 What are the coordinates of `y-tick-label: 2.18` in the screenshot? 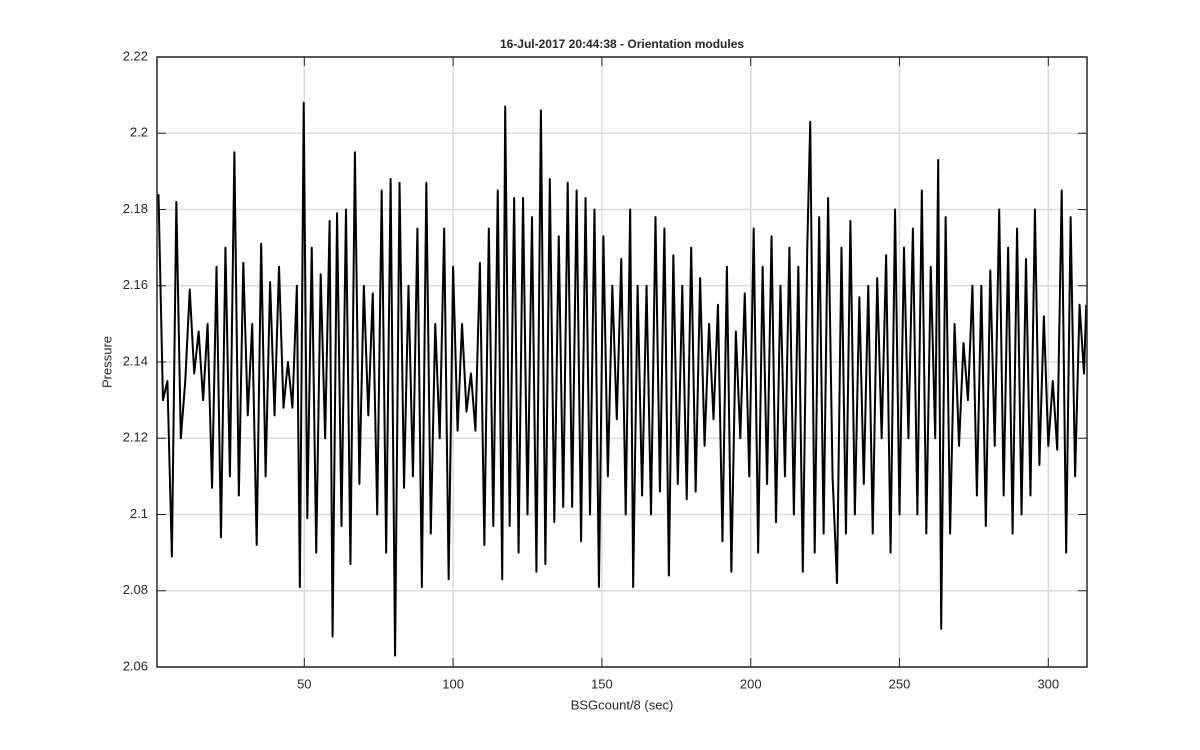 It's located at (135, 208).